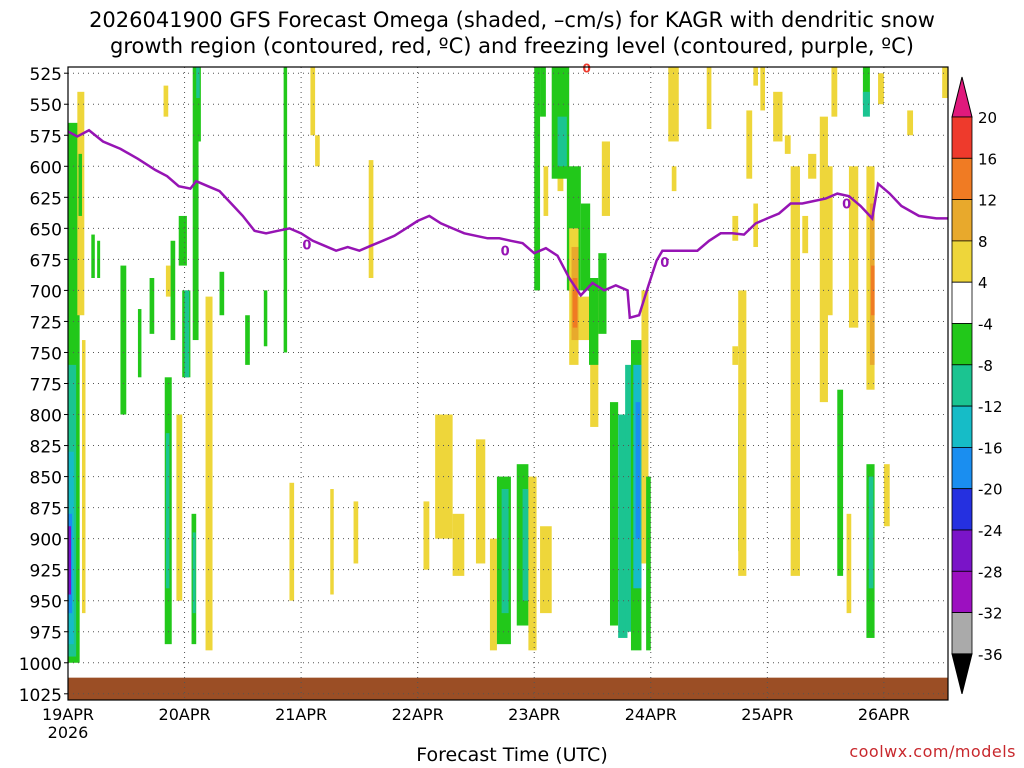 This screenshot has width=1024, height=768. Describe the element at coordinates (46, 448) in the screenshot. I see `y-tick-label: 825` at that location.